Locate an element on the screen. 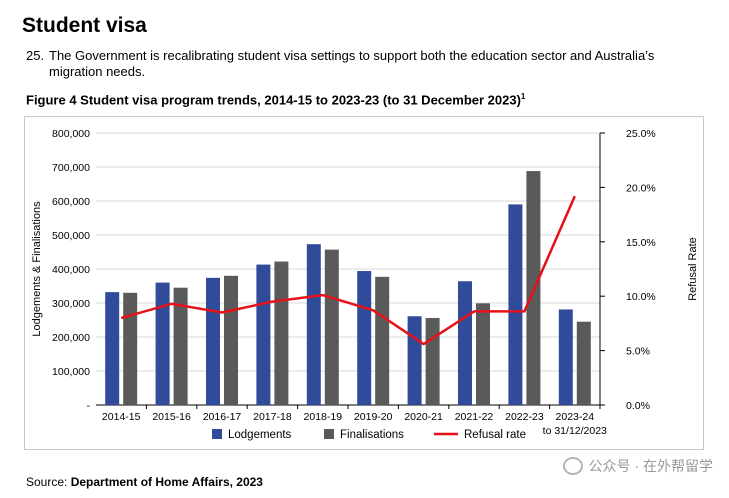 The image size is (729, 498). y-tick-label: 100,000 is located at coordinates (71, 372).